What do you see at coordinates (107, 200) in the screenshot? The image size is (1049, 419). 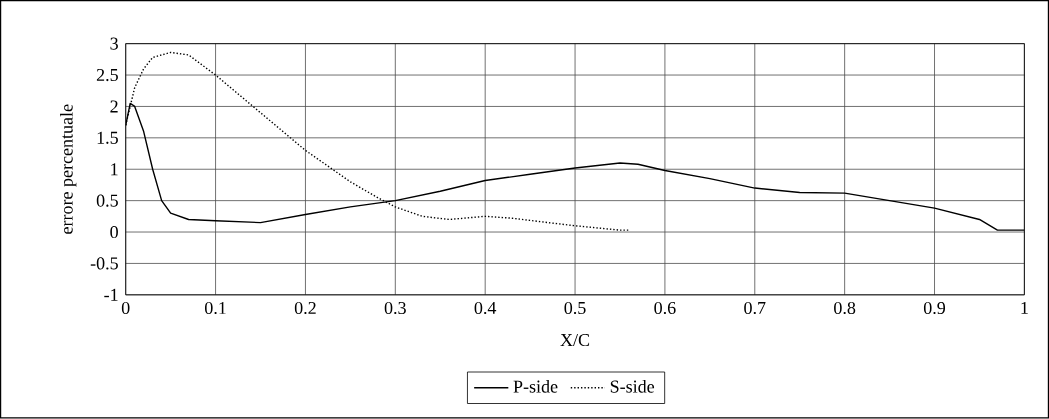 I see `y-tick-label: 0.5` at bounding box center [107, 200].